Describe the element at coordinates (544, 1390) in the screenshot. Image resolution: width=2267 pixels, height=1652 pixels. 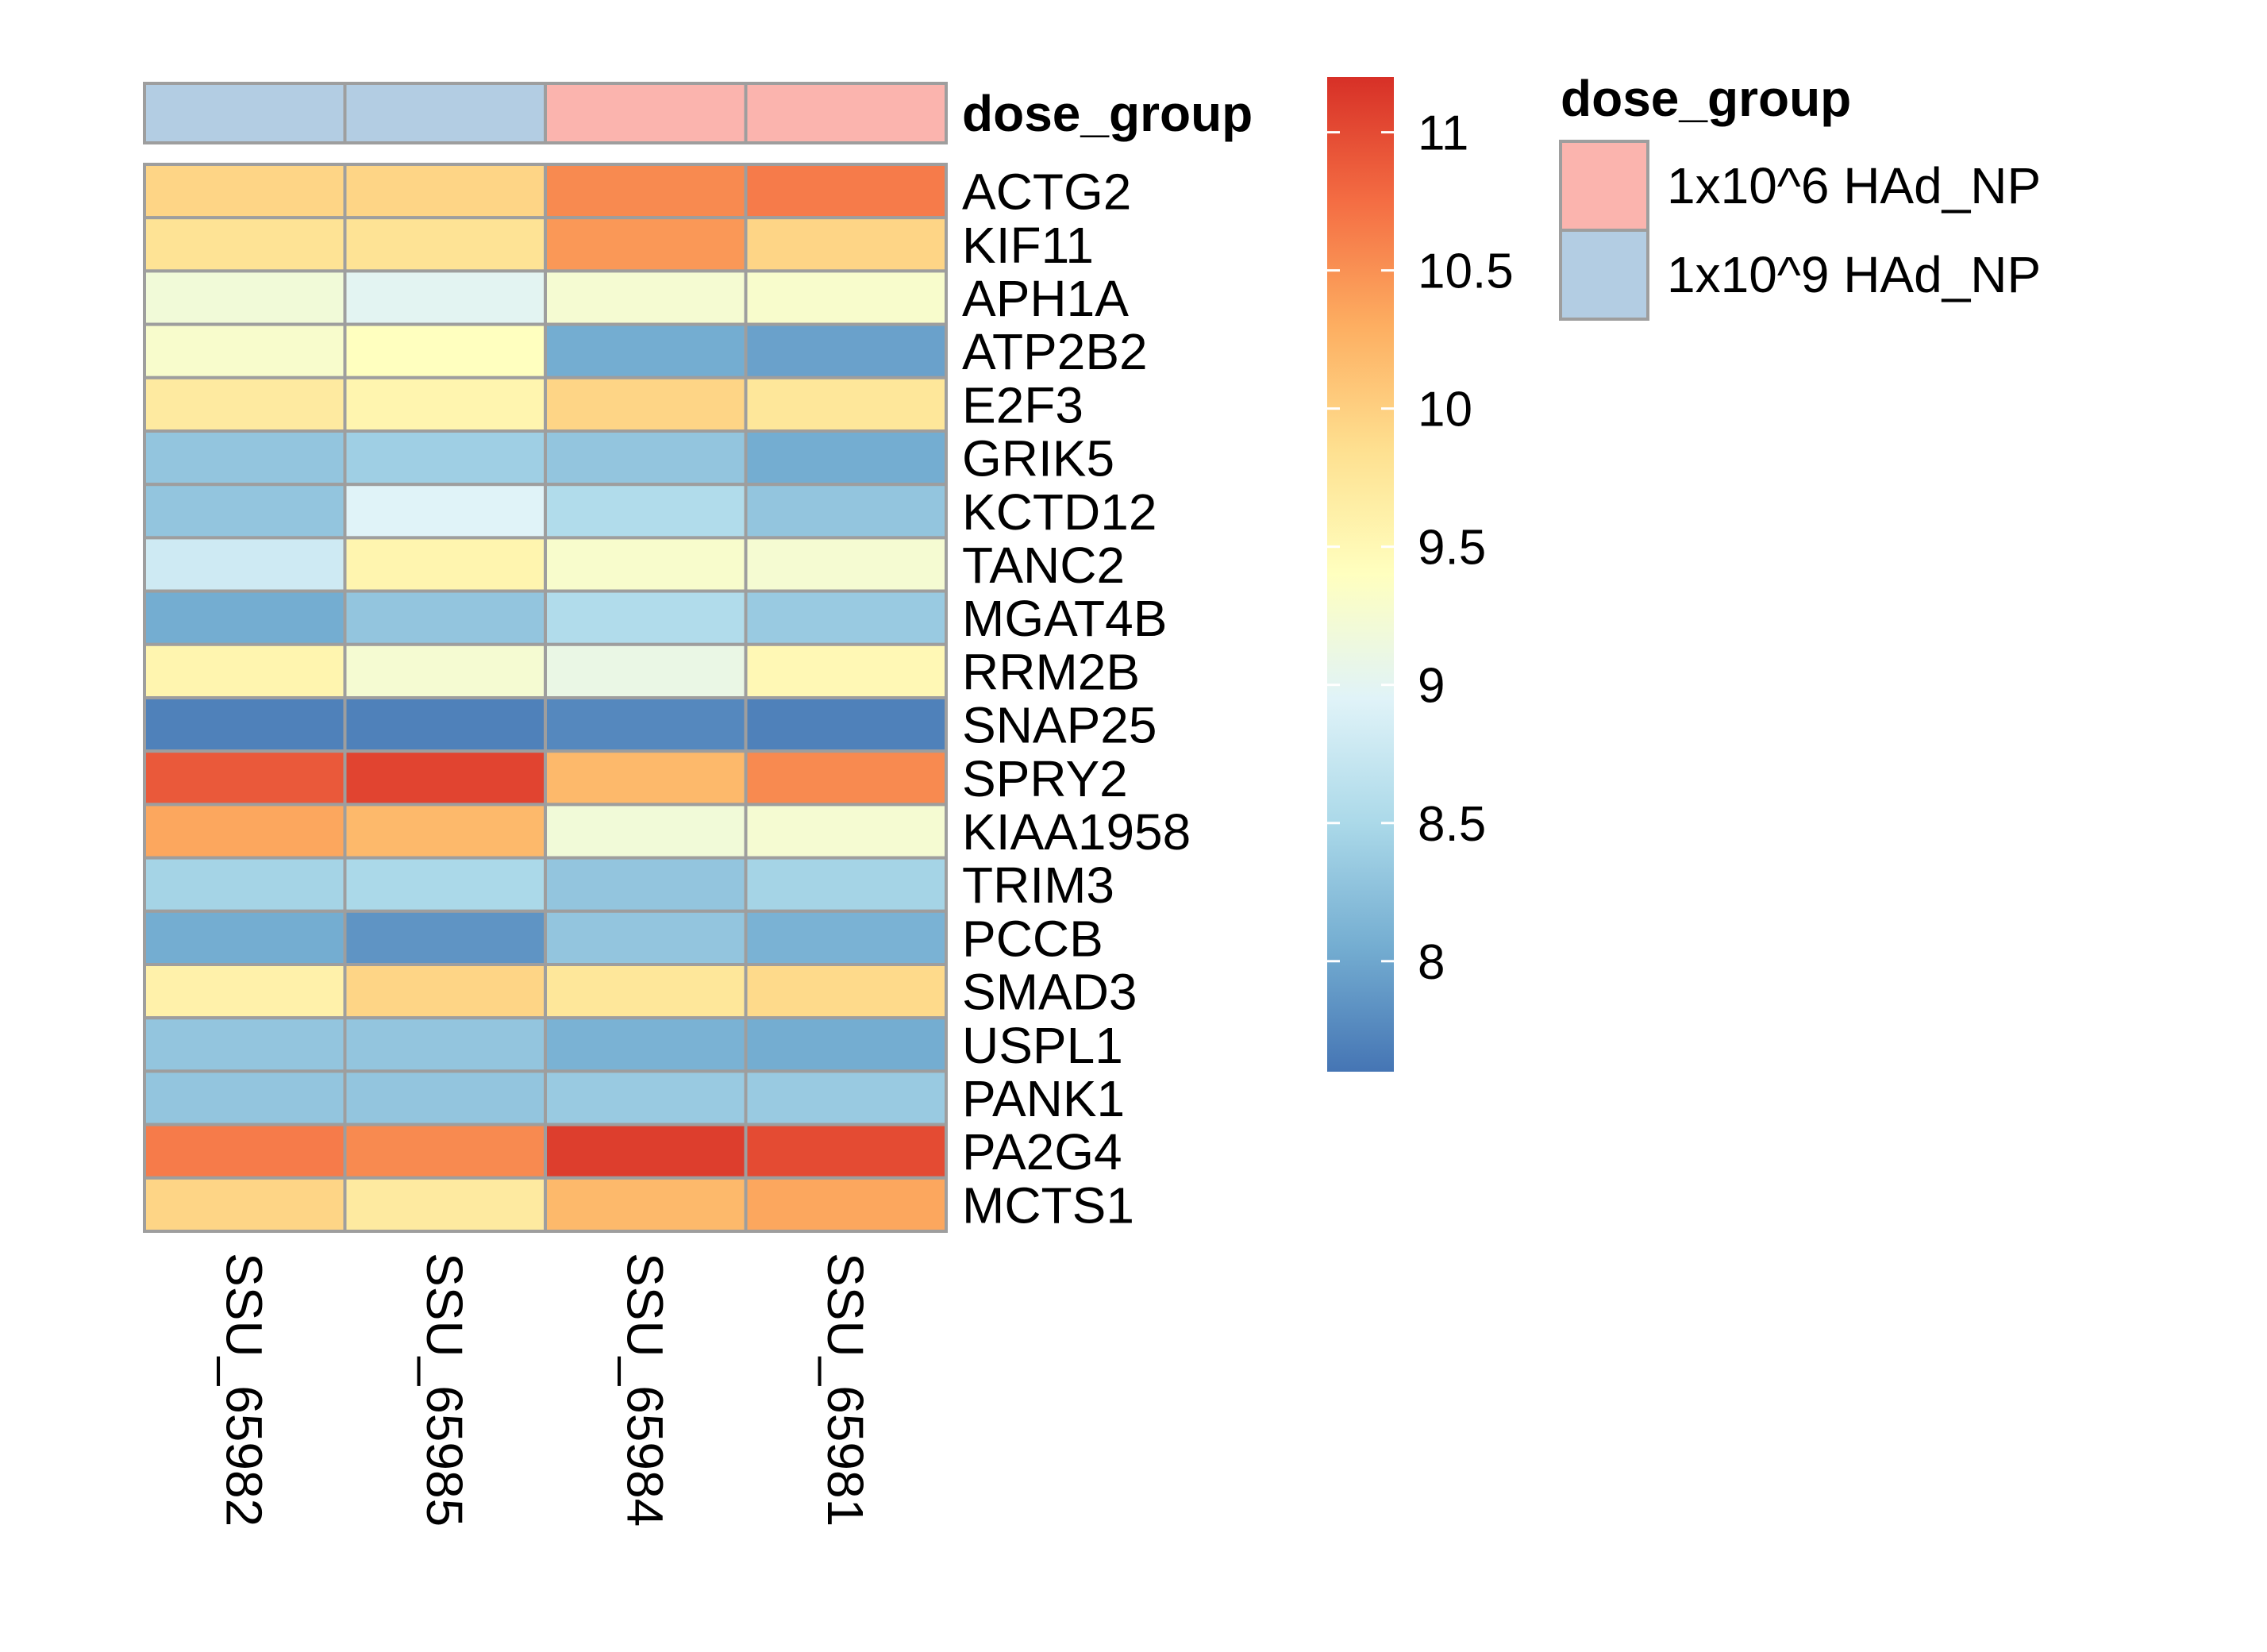
I see `column-labels: SSU_65982 SSU_65985 SSU_65984 SSU_65981` at that location.